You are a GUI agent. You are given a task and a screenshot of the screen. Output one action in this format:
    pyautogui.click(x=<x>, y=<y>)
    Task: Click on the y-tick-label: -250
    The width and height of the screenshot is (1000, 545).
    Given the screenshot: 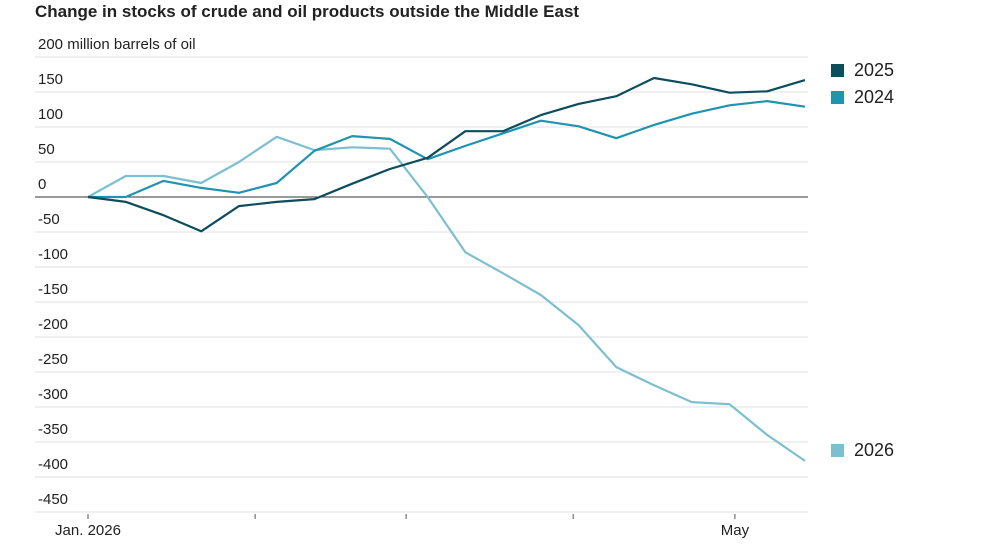 What is the action you would take?
    pyautogui.click(x=53, y=359)
    